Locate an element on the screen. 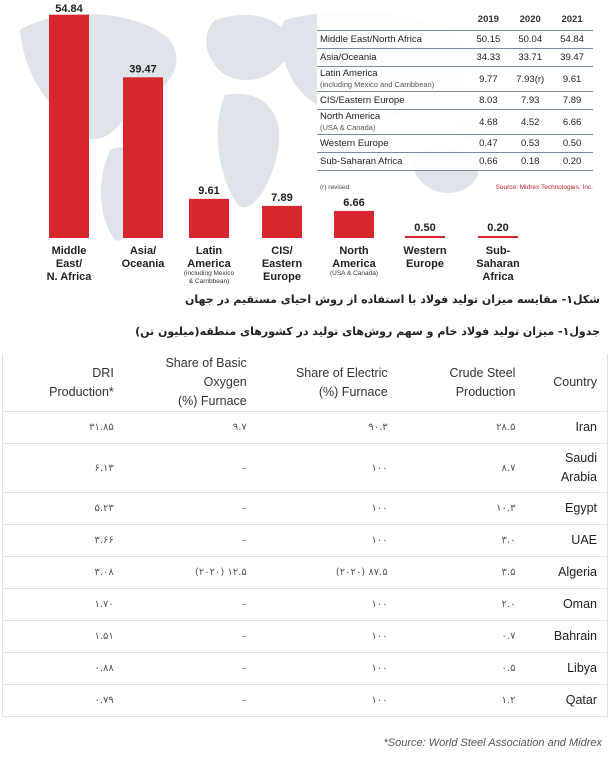  inset-row-name: Latin America is located at coordinates (349, 73).